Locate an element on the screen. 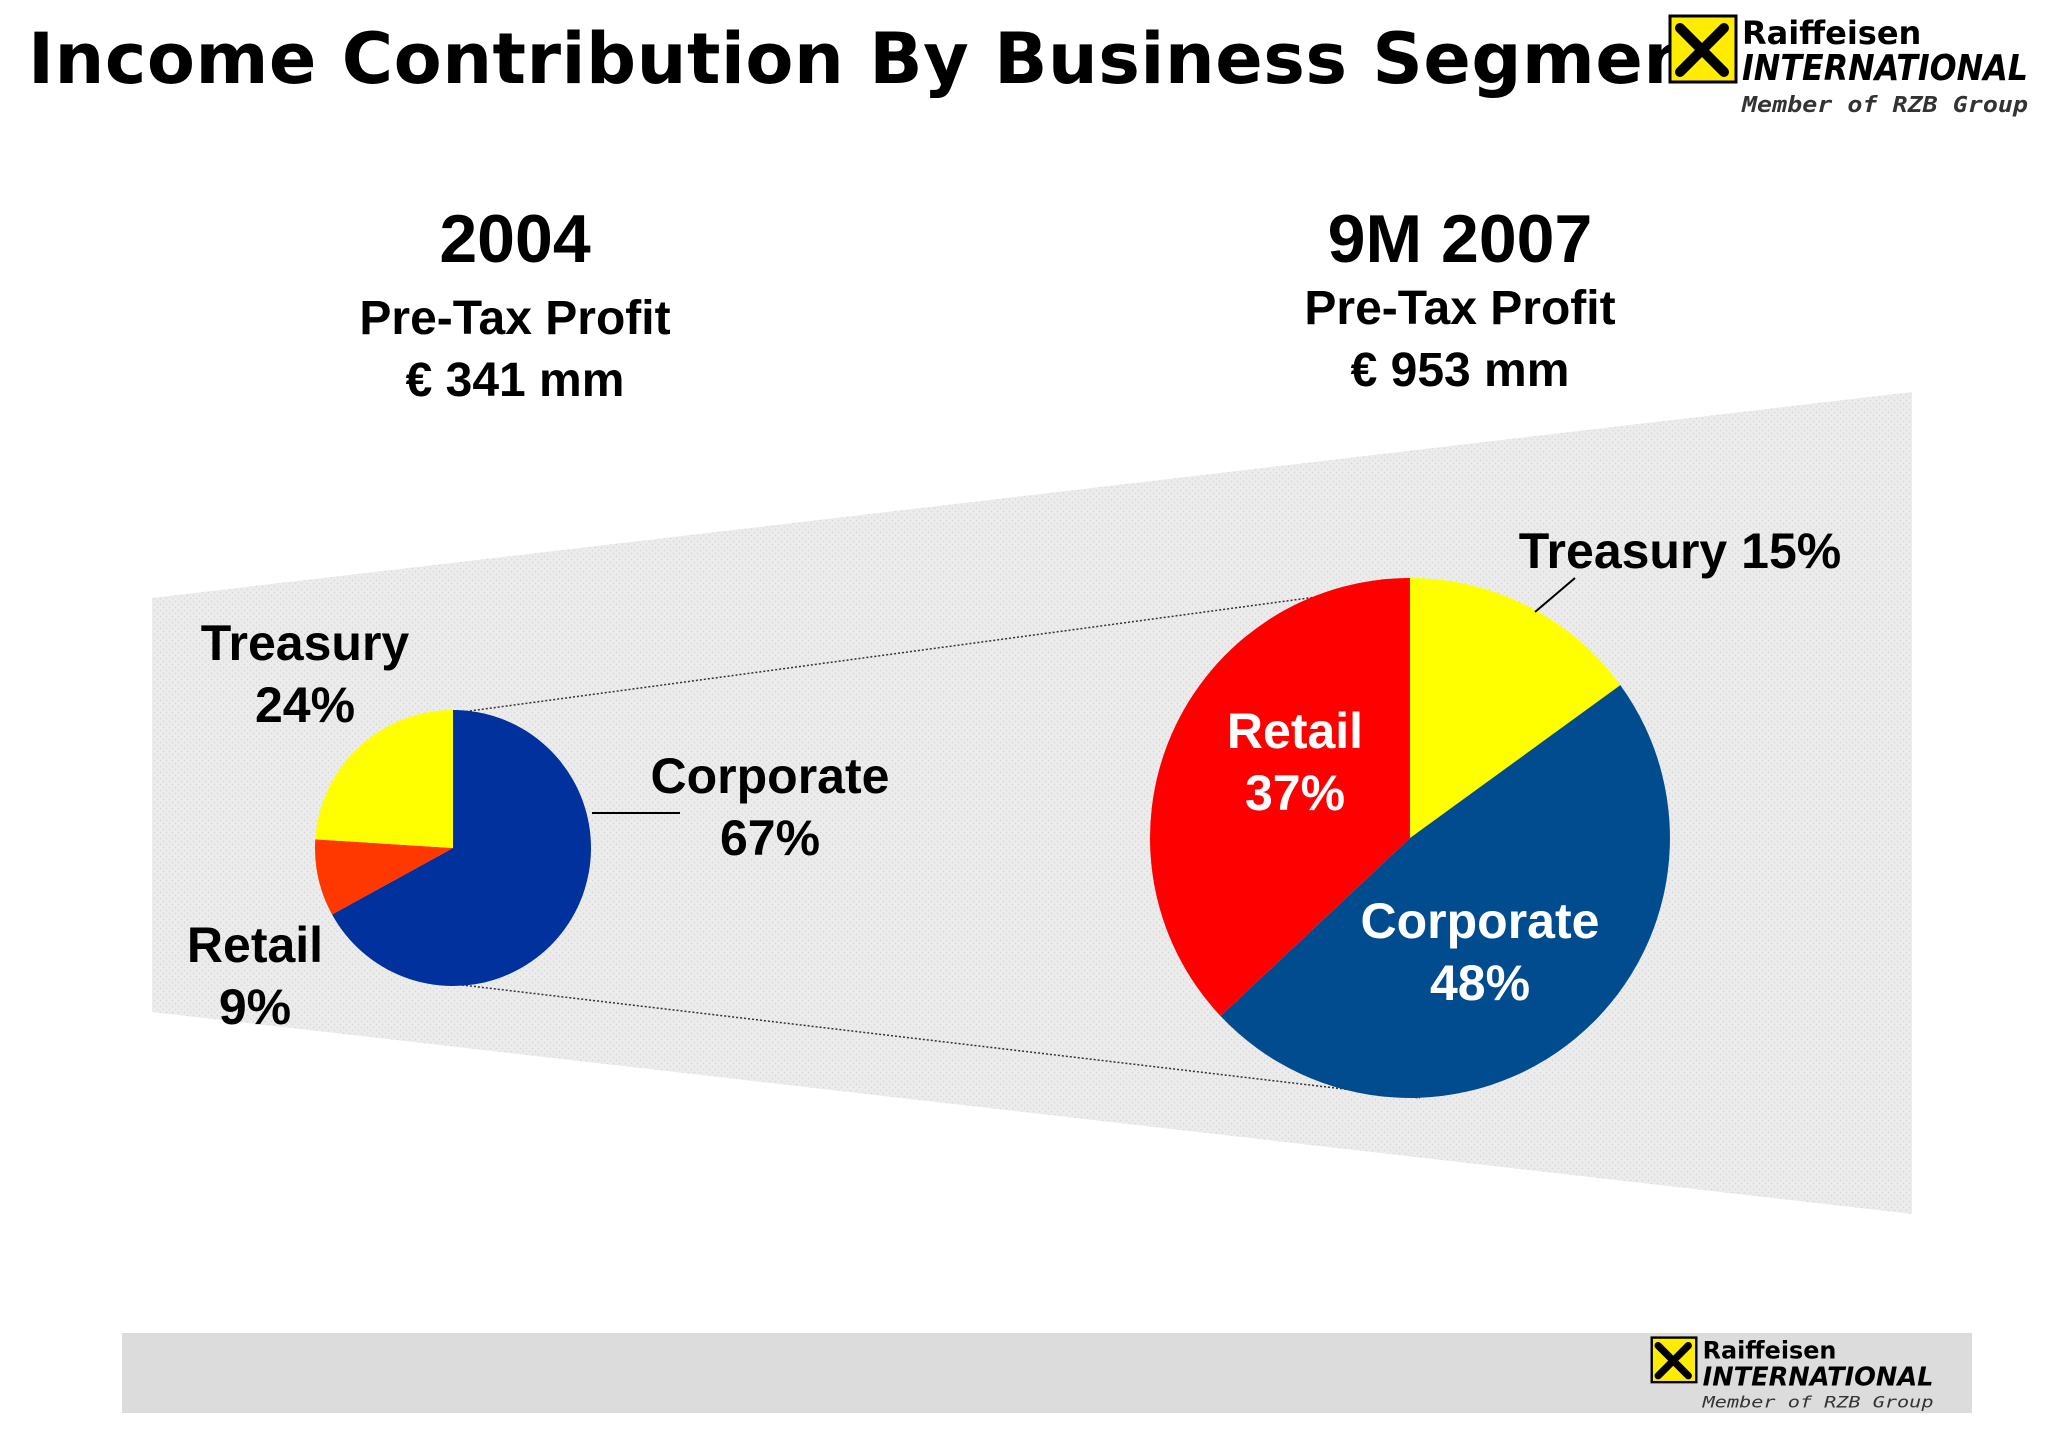 The height and width of the screenshot is (1447, 2048). label-treasury-2007: Treasury 15% is located at coordinates (1680, 551).